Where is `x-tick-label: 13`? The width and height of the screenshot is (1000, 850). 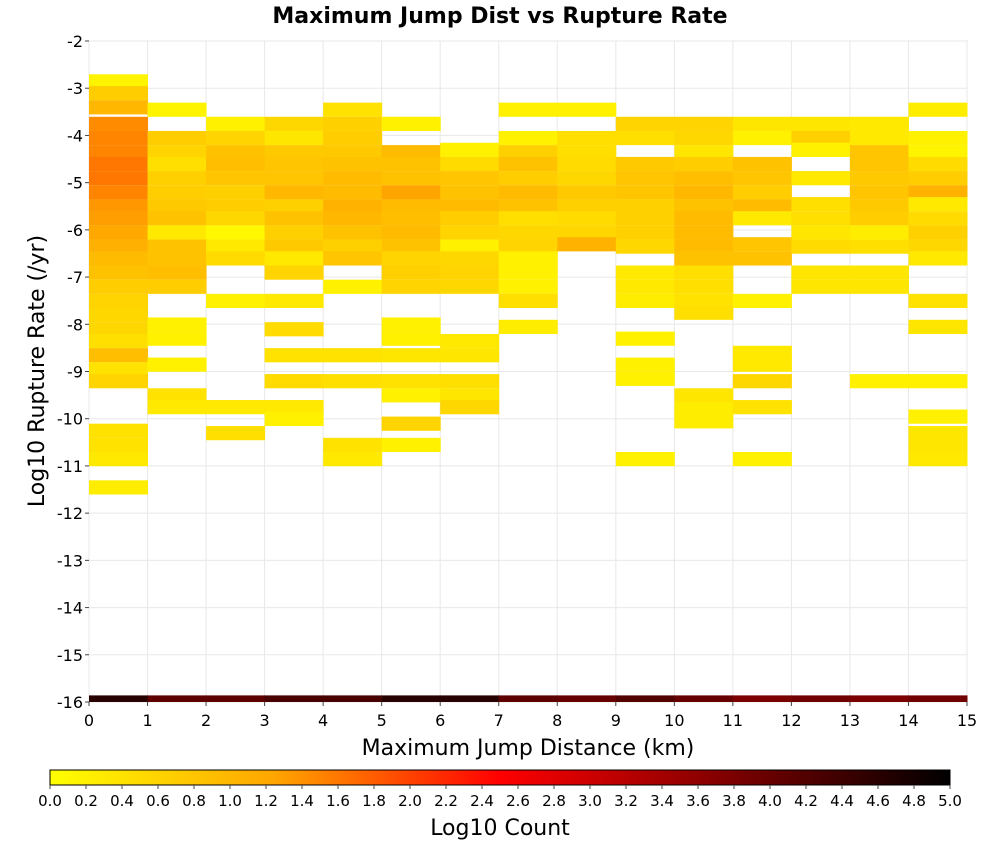 x-tick-label: 13 is located at coordinates (850, 720).